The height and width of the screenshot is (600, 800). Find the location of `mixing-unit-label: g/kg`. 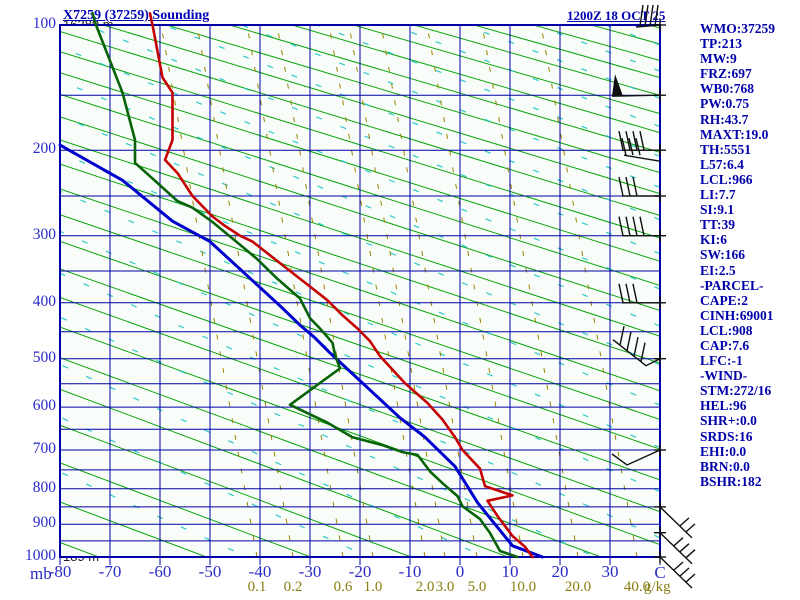

mixing-unit-label: g/kg is located at coordinates (657, 587).